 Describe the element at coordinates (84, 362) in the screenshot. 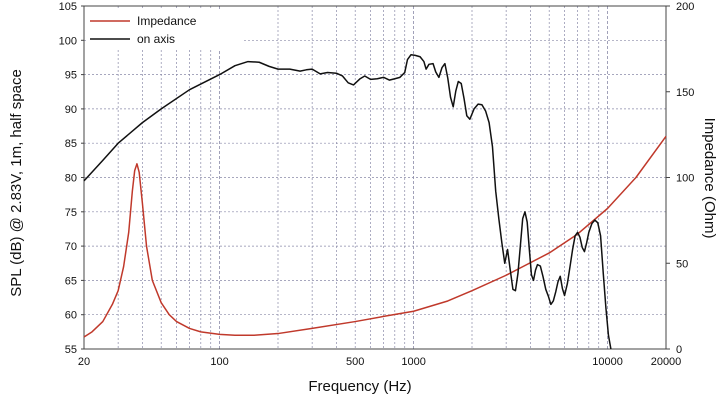

I see `x-tick-label: 20` at that location.